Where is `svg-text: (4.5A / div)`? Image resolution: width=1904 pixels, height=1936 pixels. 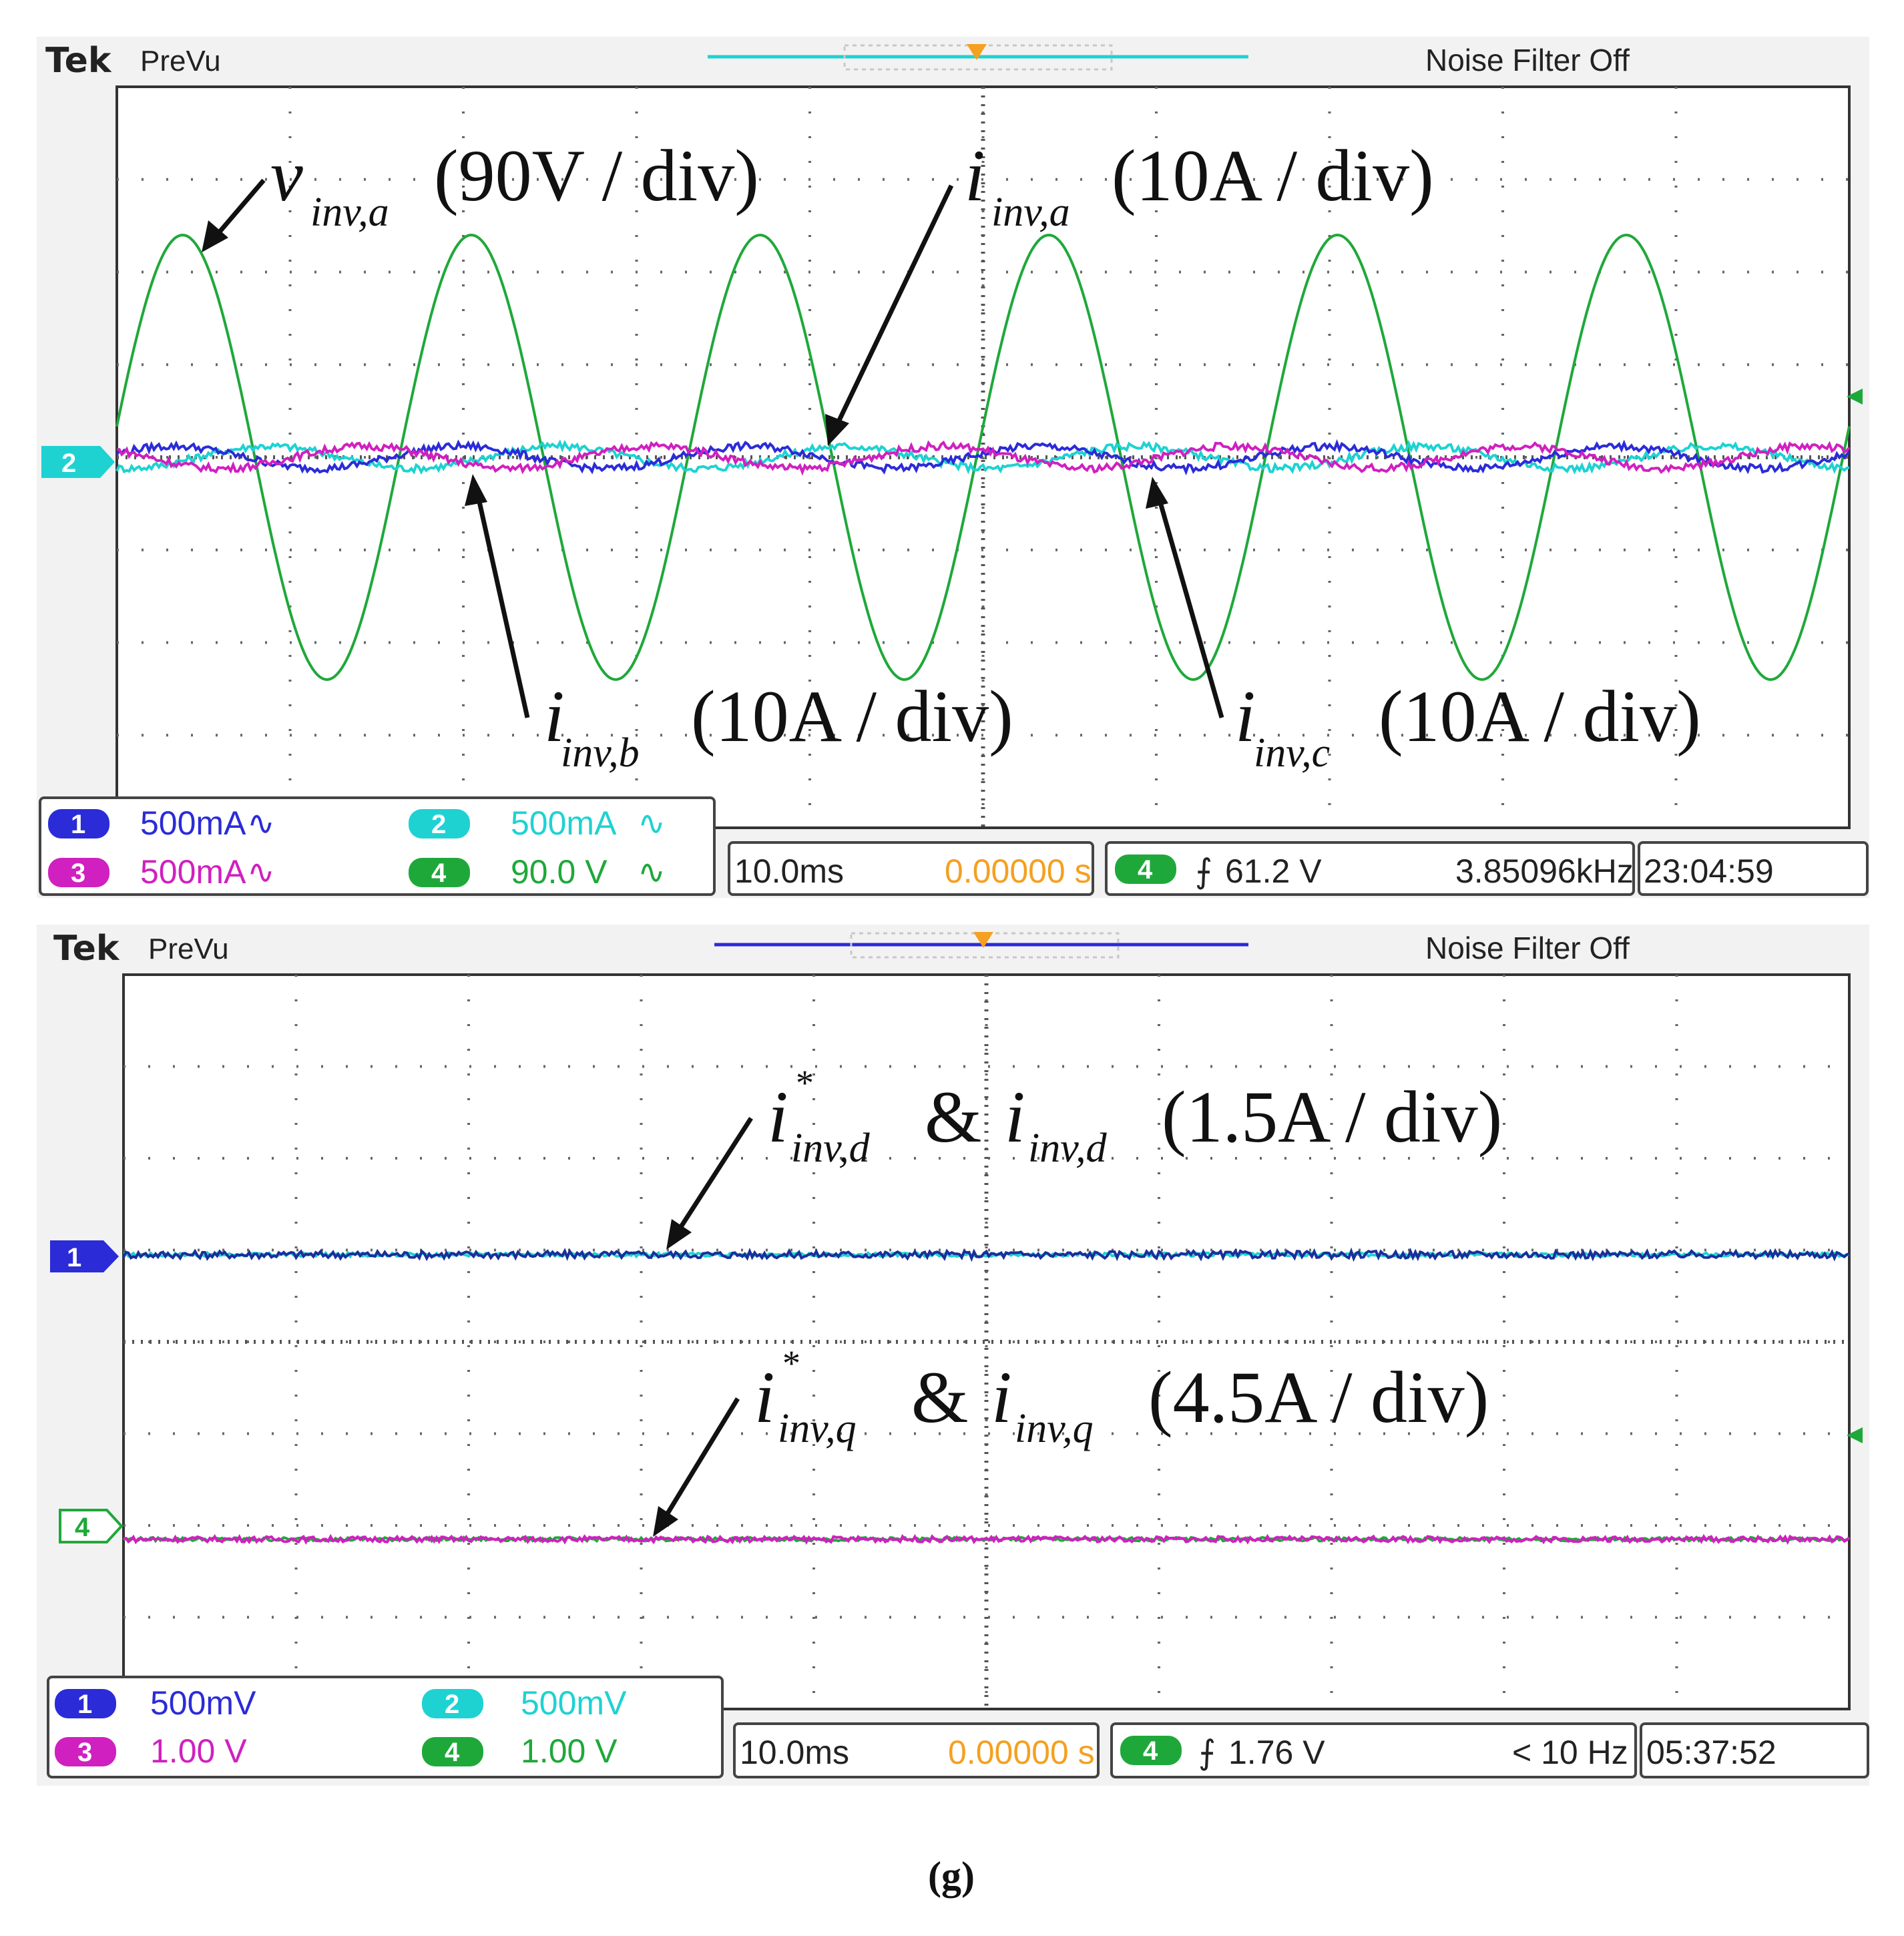 svg-text: (4.5A / div) is located at coordinates (1318, 1397).